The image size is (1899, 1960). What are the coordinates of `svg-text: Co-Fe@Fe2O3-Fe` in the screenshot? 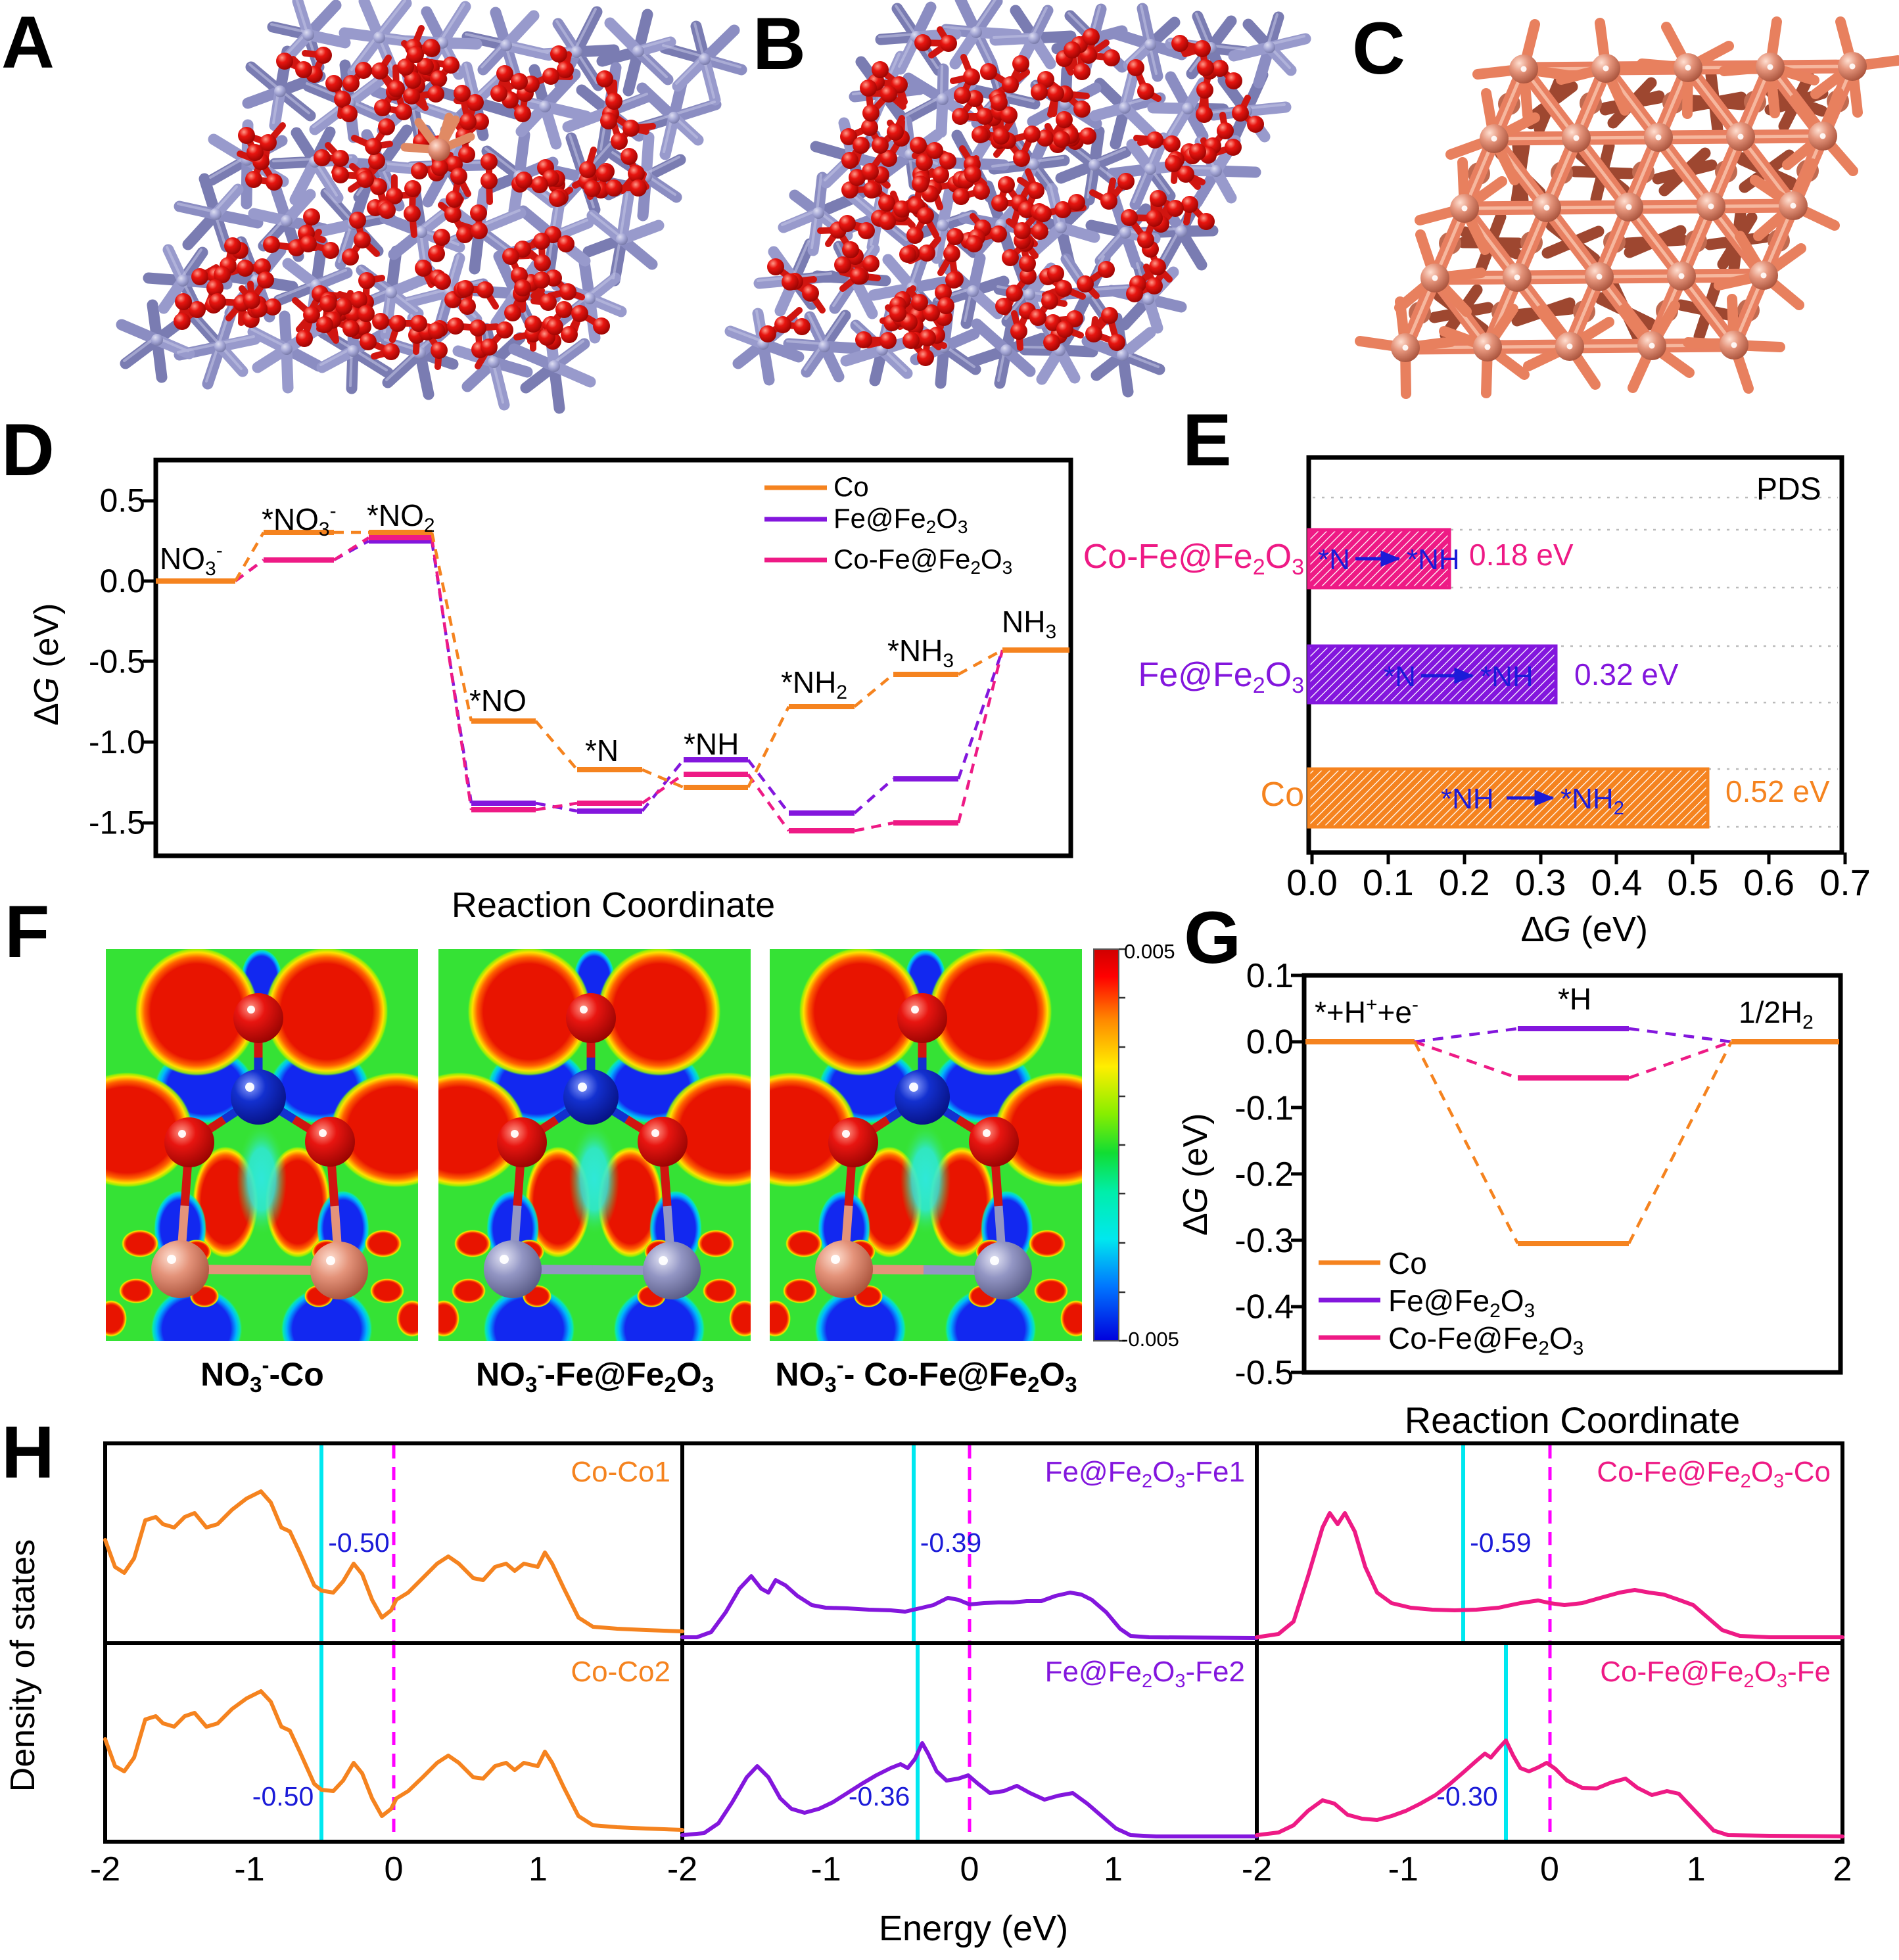 It's located at (1715, 1674).